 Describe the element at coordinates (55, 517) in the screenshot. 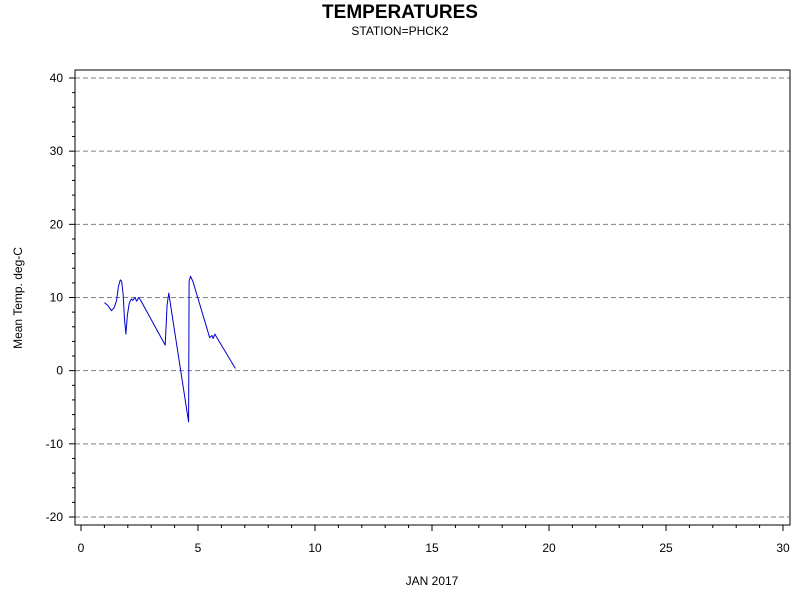

I see `y-tick-label: -20` at that location.